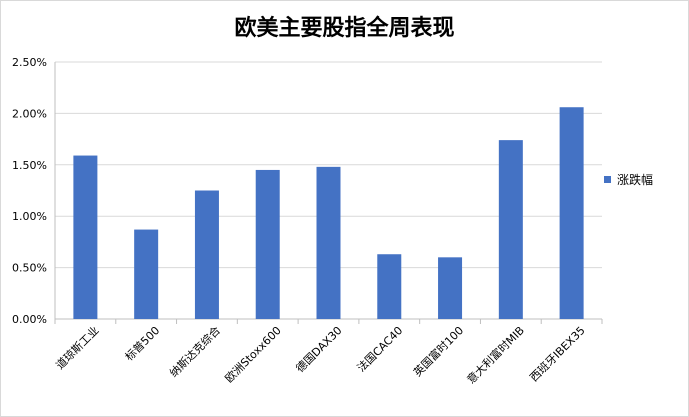 The height and width of the screenshot is (417, 689). I want to click on x-tick-label: 道琼斯工业, so click(77, 347).